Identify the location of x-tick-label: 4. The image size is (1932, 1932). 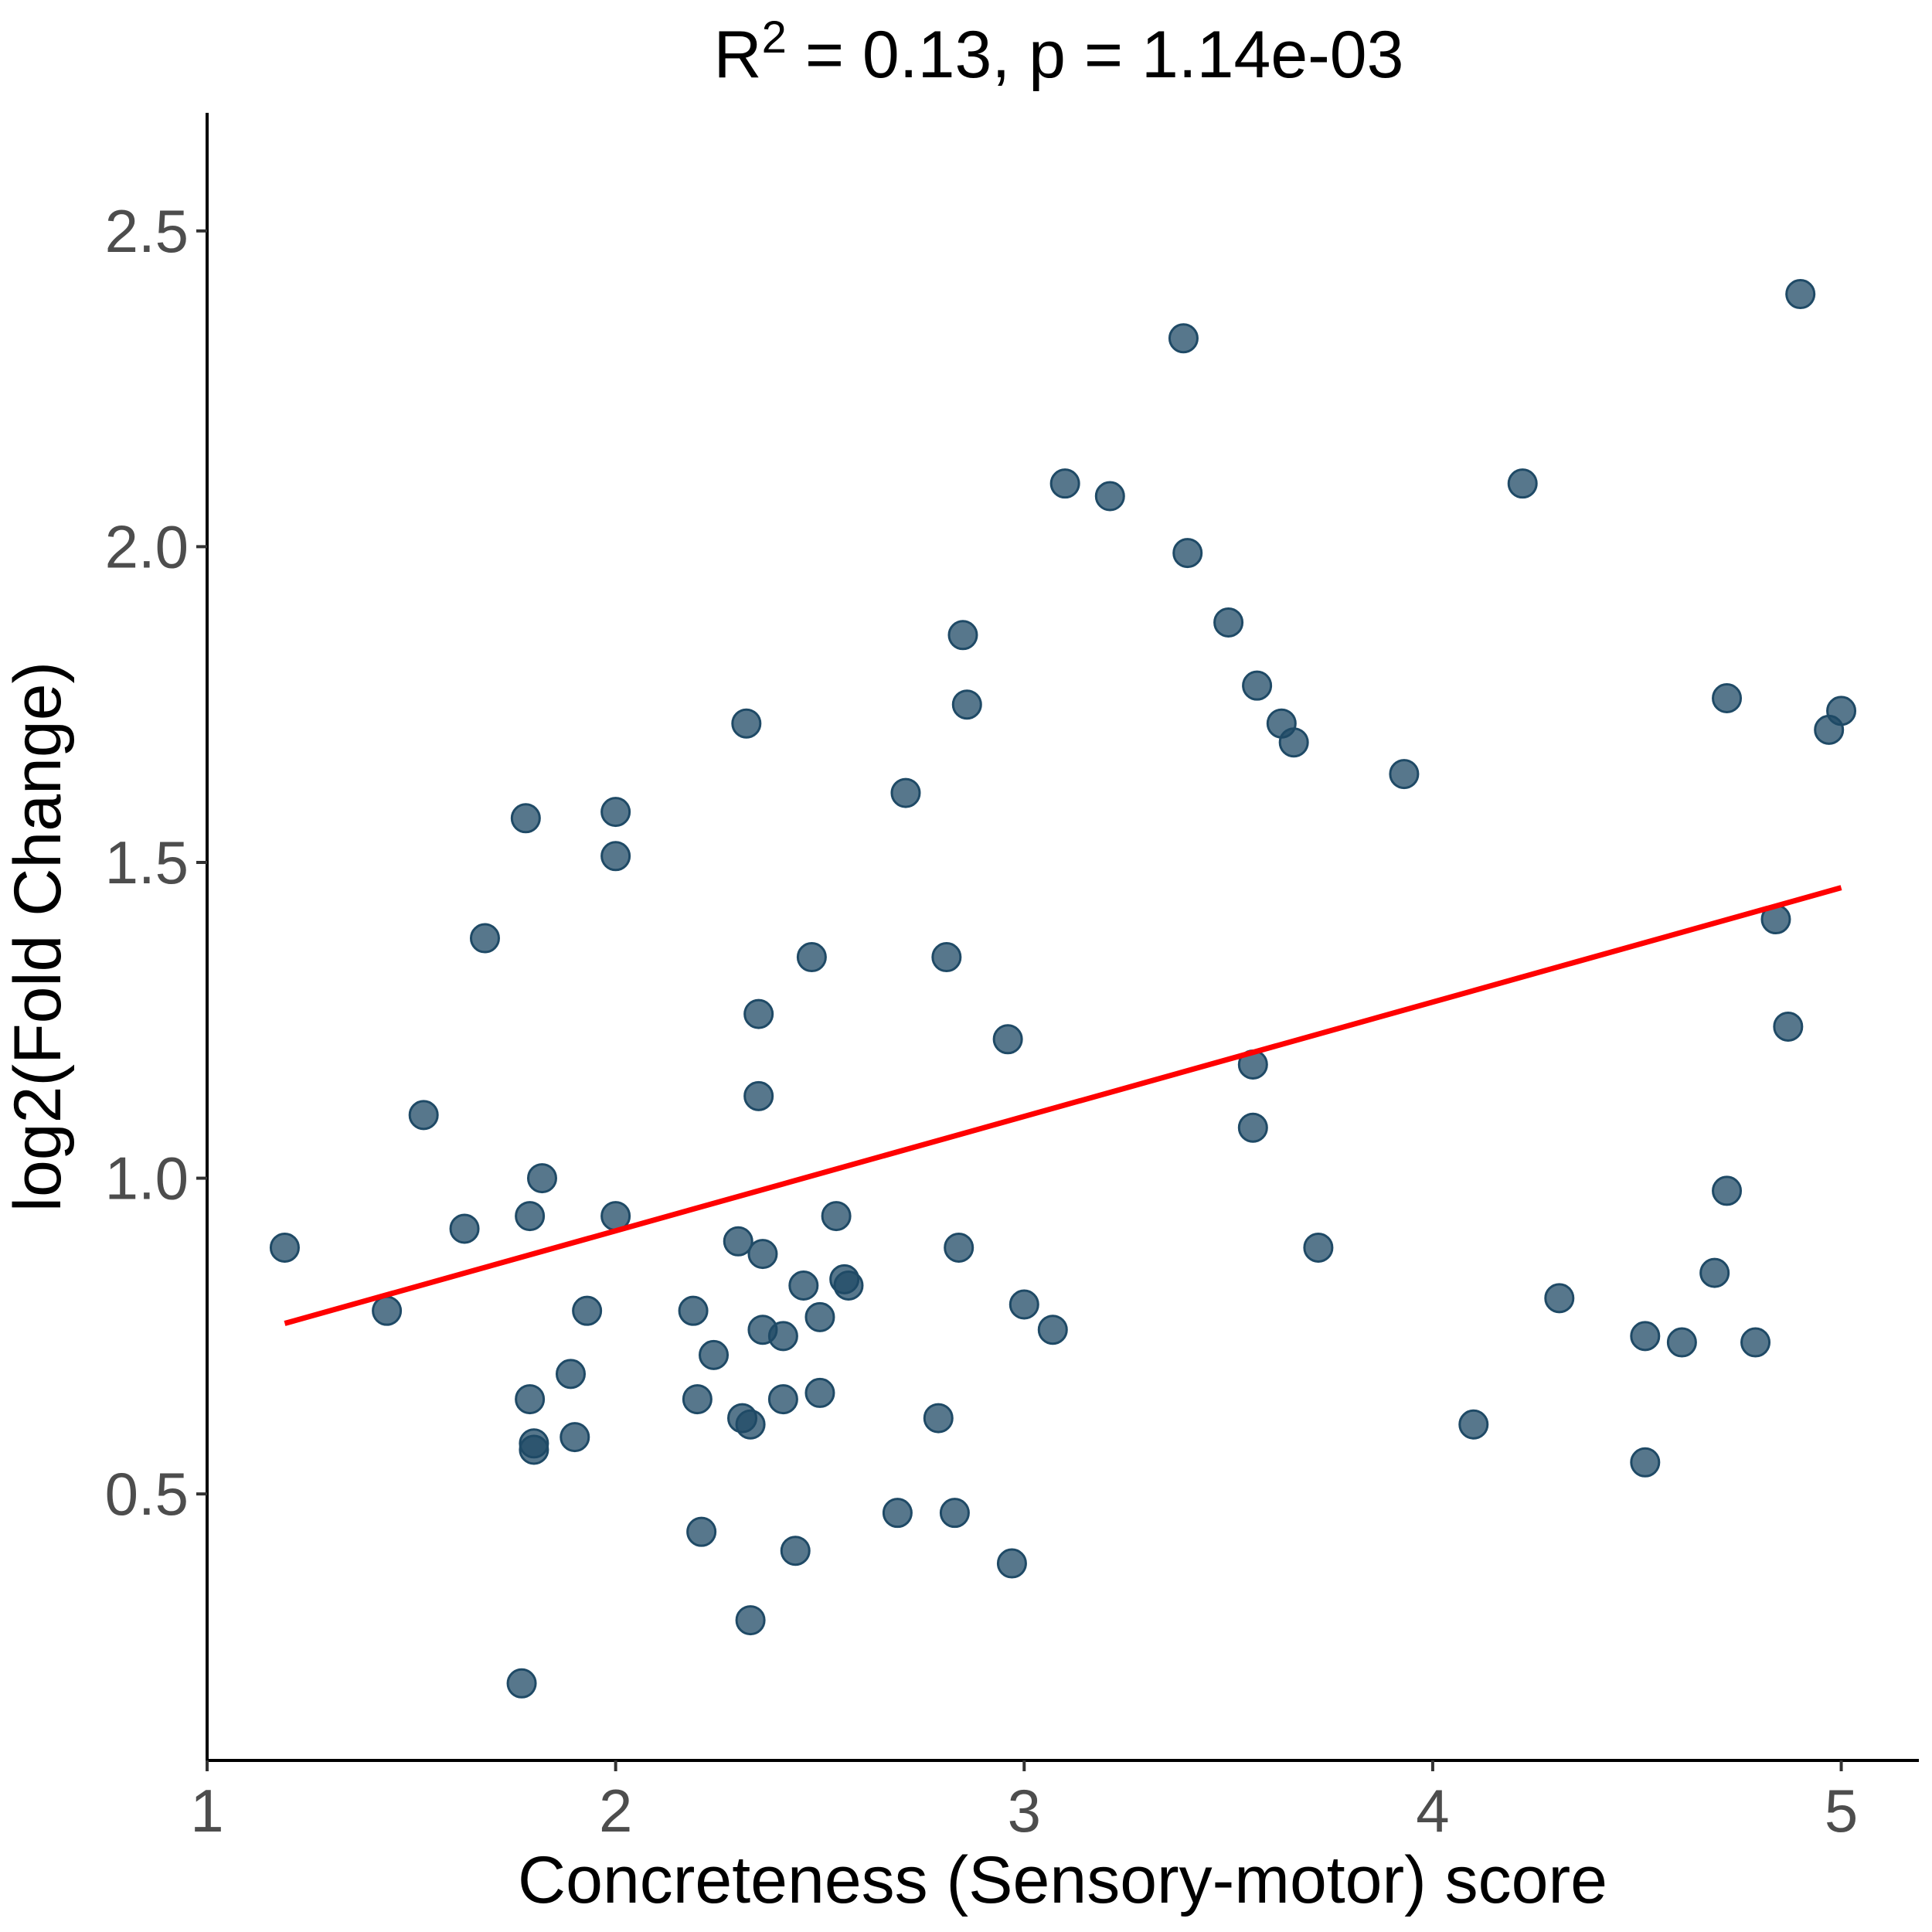
(1433, 1811).